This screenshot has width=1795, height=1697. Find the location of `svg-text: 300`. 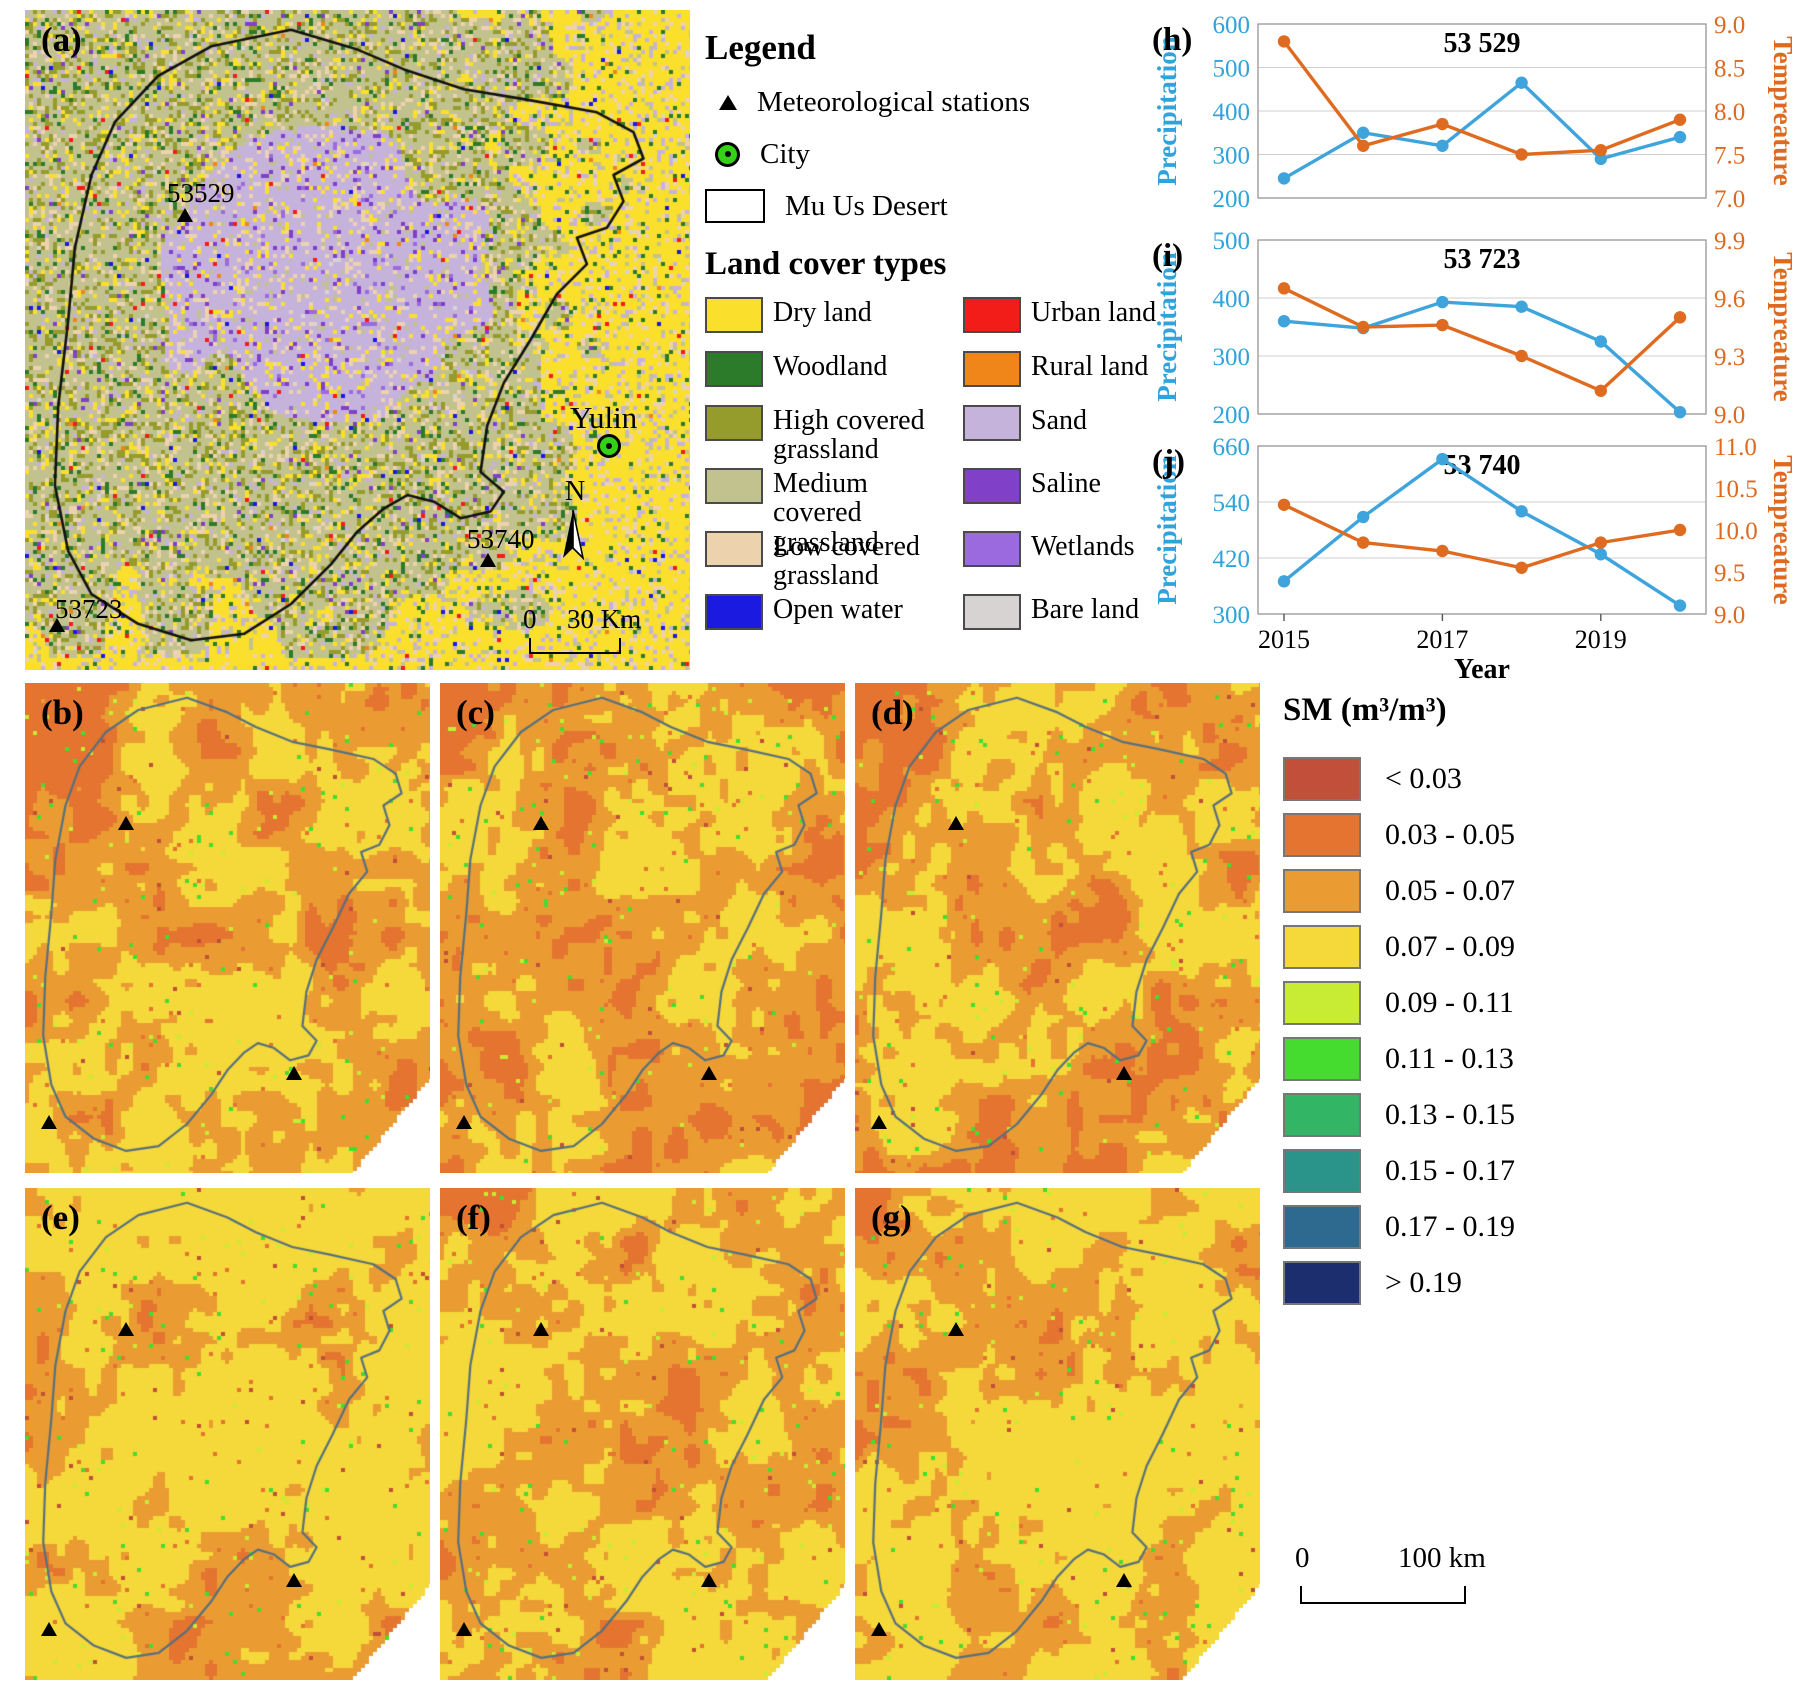

svg-text: 300 is located at coordinates (1232, 615).